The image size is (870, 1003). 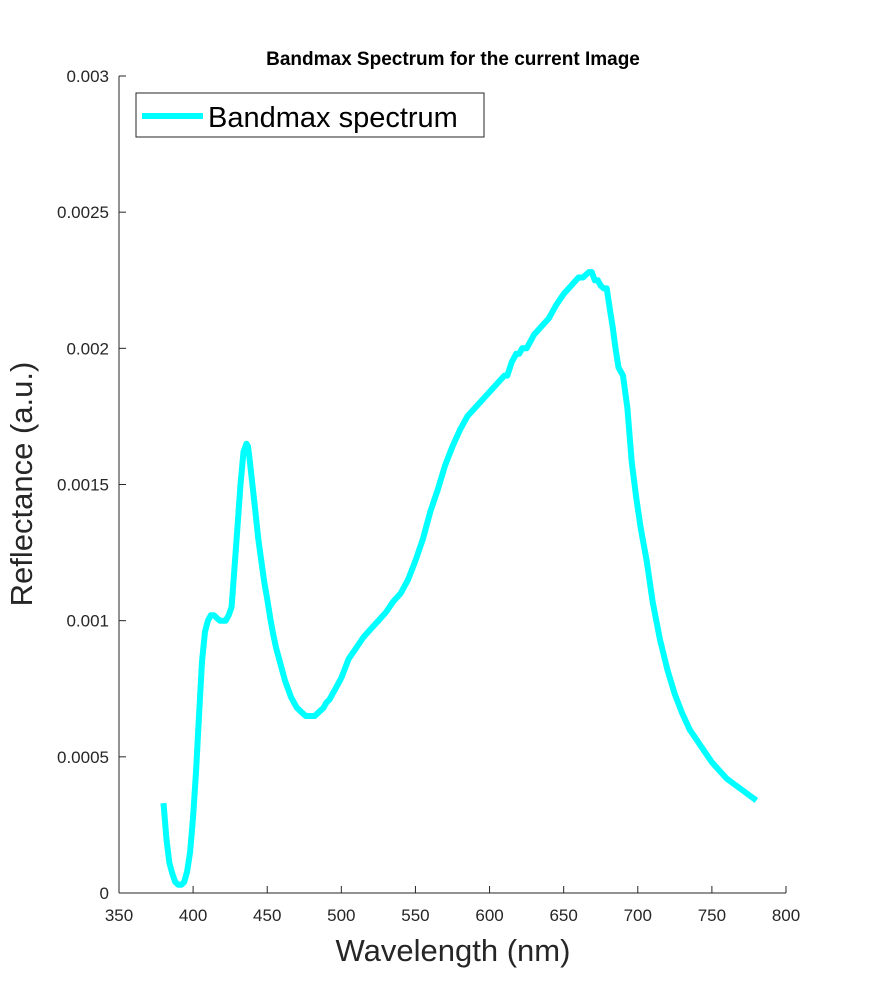 I want to click on chart-title: Bandmax Spectrum for the current Image, so click(x=453, y=59).